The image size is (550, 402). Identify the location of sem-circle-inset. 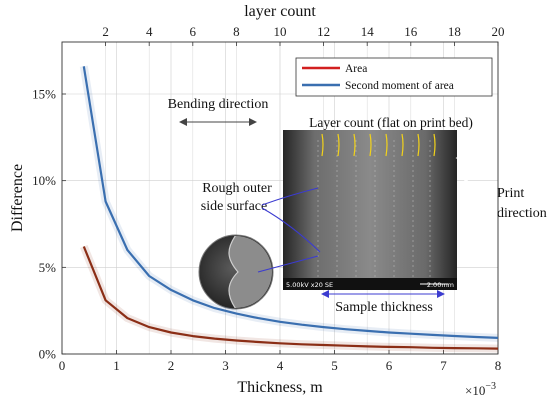
(236, 272).